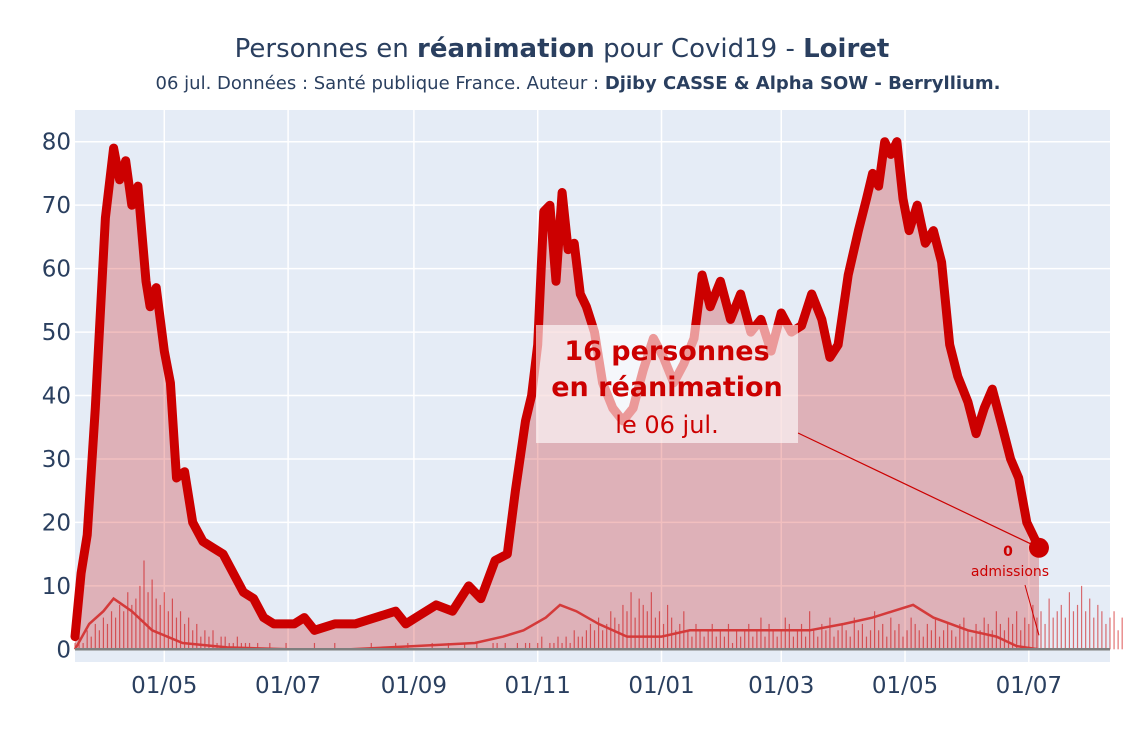 This screenshot has width=1125, height=750. I want to click on daily-admission-bars, so click(598, 605).